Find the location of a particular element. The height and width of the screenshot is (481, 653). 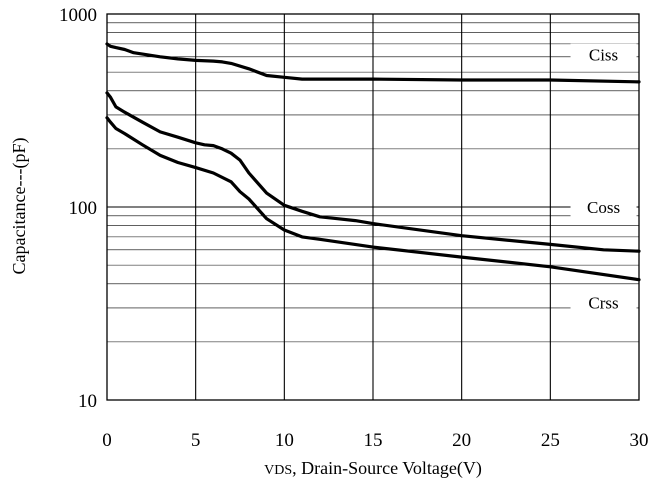

x-tick-labels: 0 5 10 15 20 25 30 is located at coordinates (375, 440).